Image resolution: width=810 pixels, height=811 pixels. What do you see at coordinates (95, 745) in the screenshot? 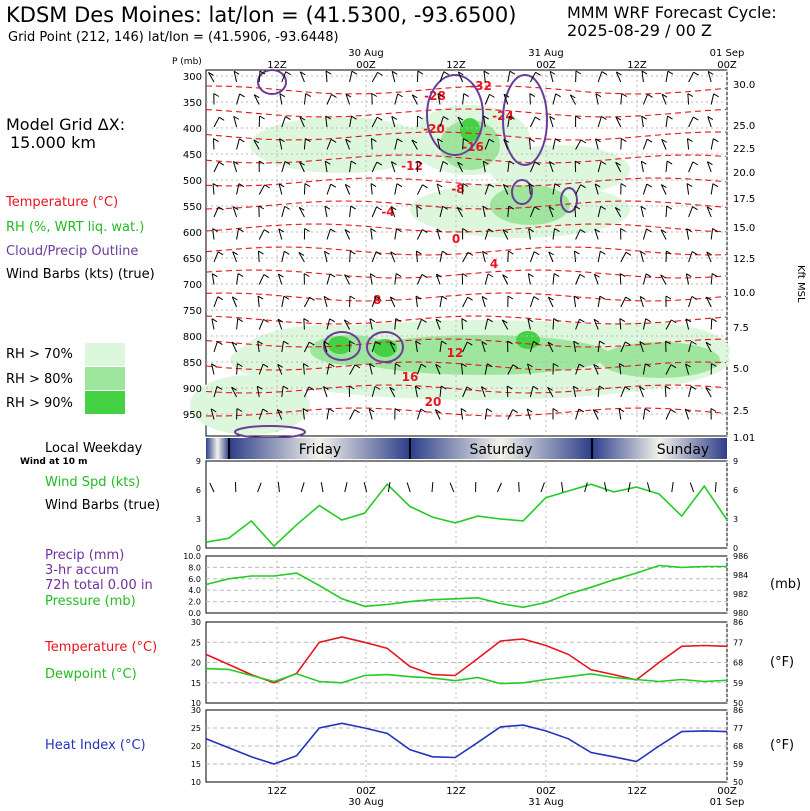
I see `heat-index-label: Heat Index (°C)` at bounding box center [95, 745].